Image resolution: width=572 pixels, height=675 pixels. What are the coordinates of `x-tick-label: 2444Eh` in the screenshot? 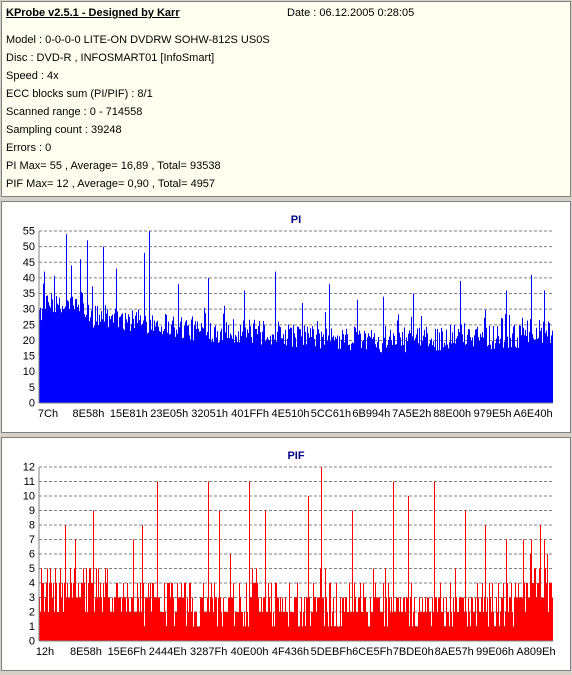 It's located at (168, 652).